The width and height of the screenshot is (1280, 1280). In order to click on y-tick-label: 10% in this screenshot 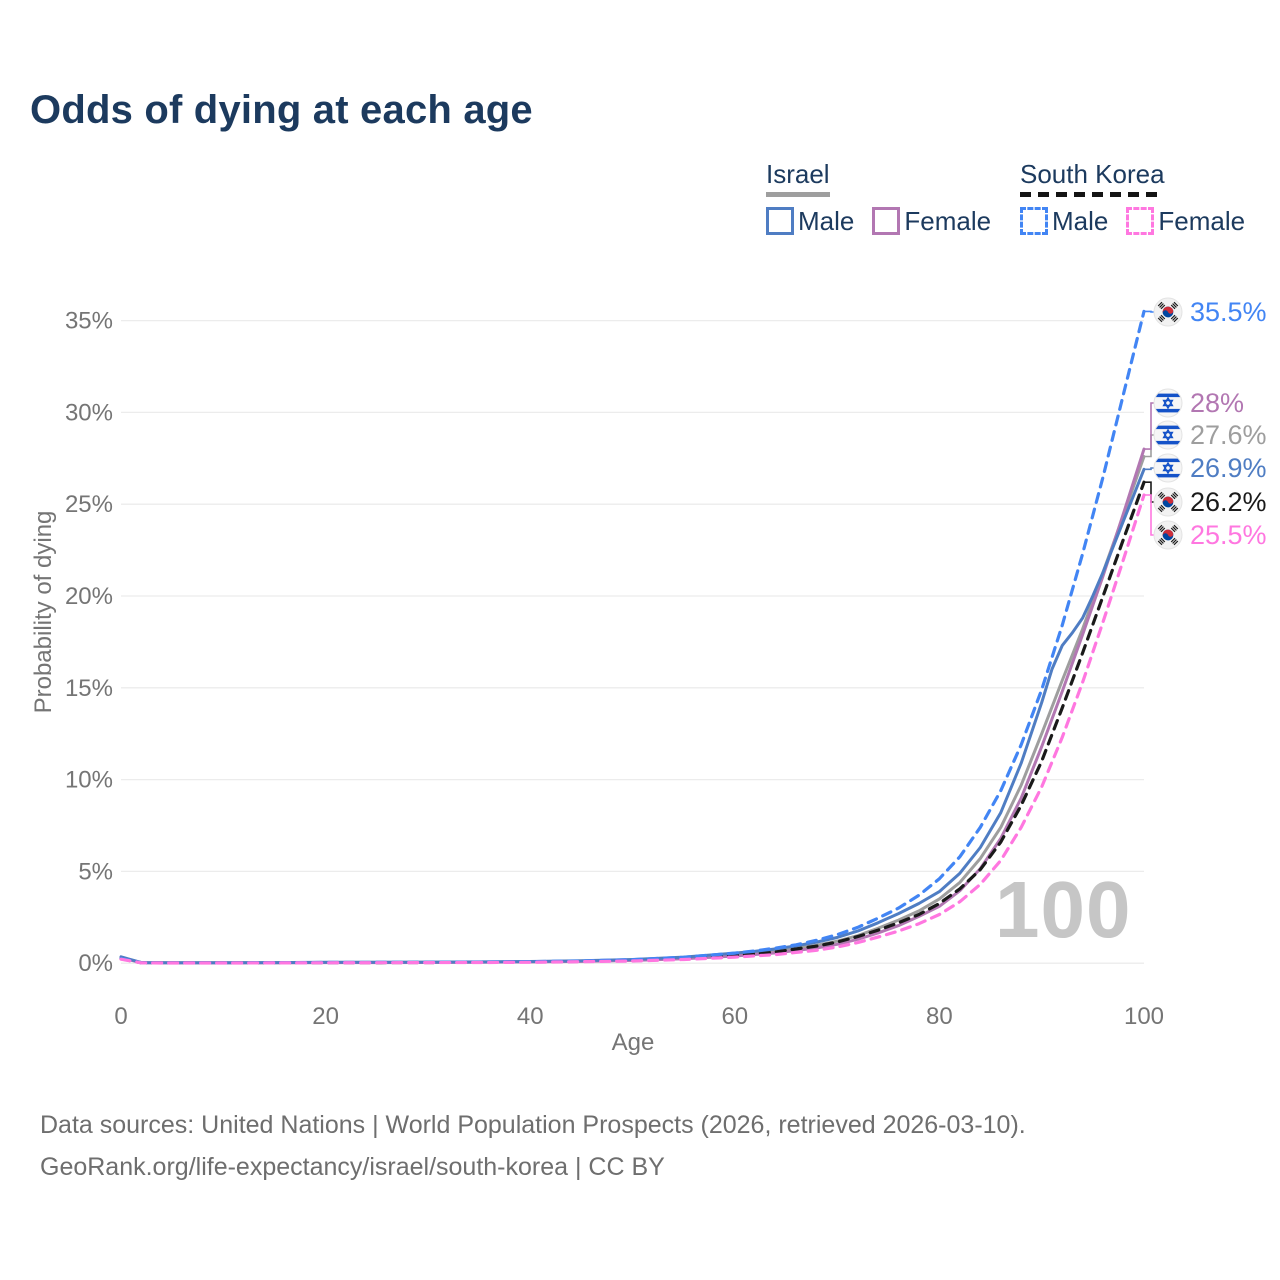, I will do `click(89, 780)`.